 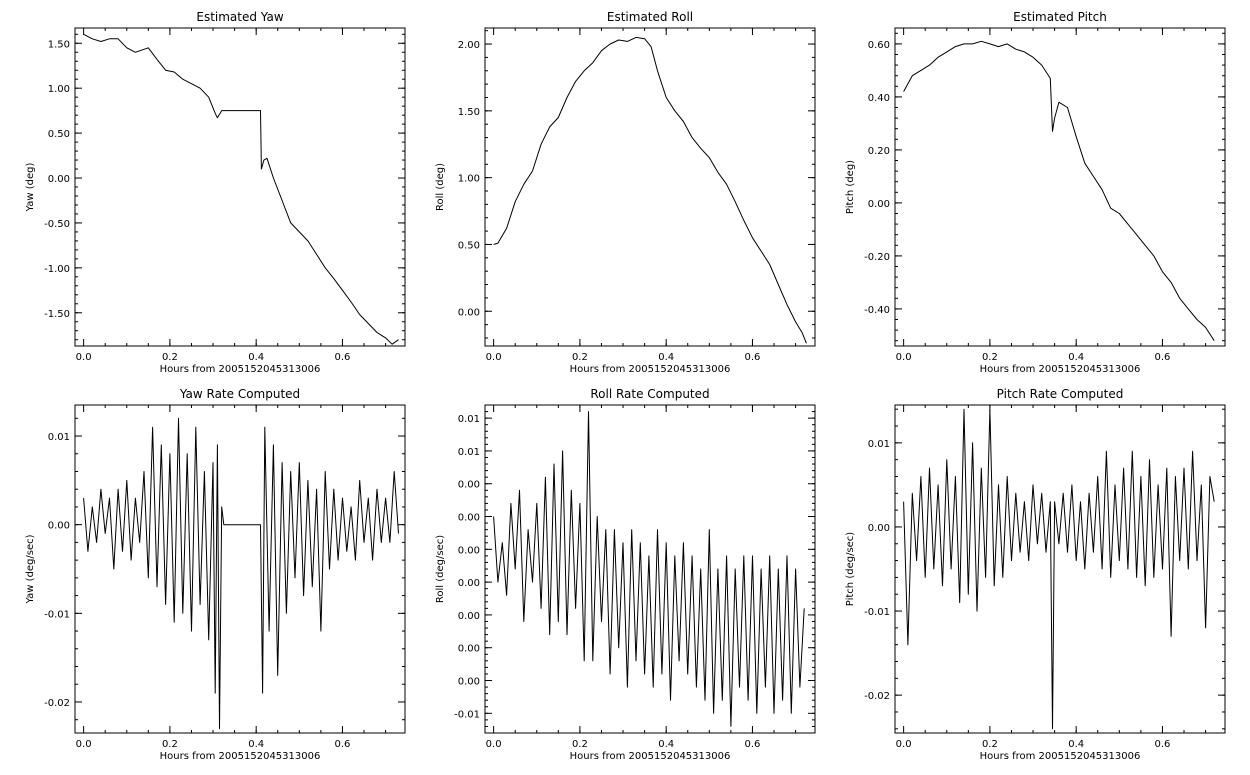 I want to click on chart-title: Estimated Pitch, so click(x=1060, y=17).